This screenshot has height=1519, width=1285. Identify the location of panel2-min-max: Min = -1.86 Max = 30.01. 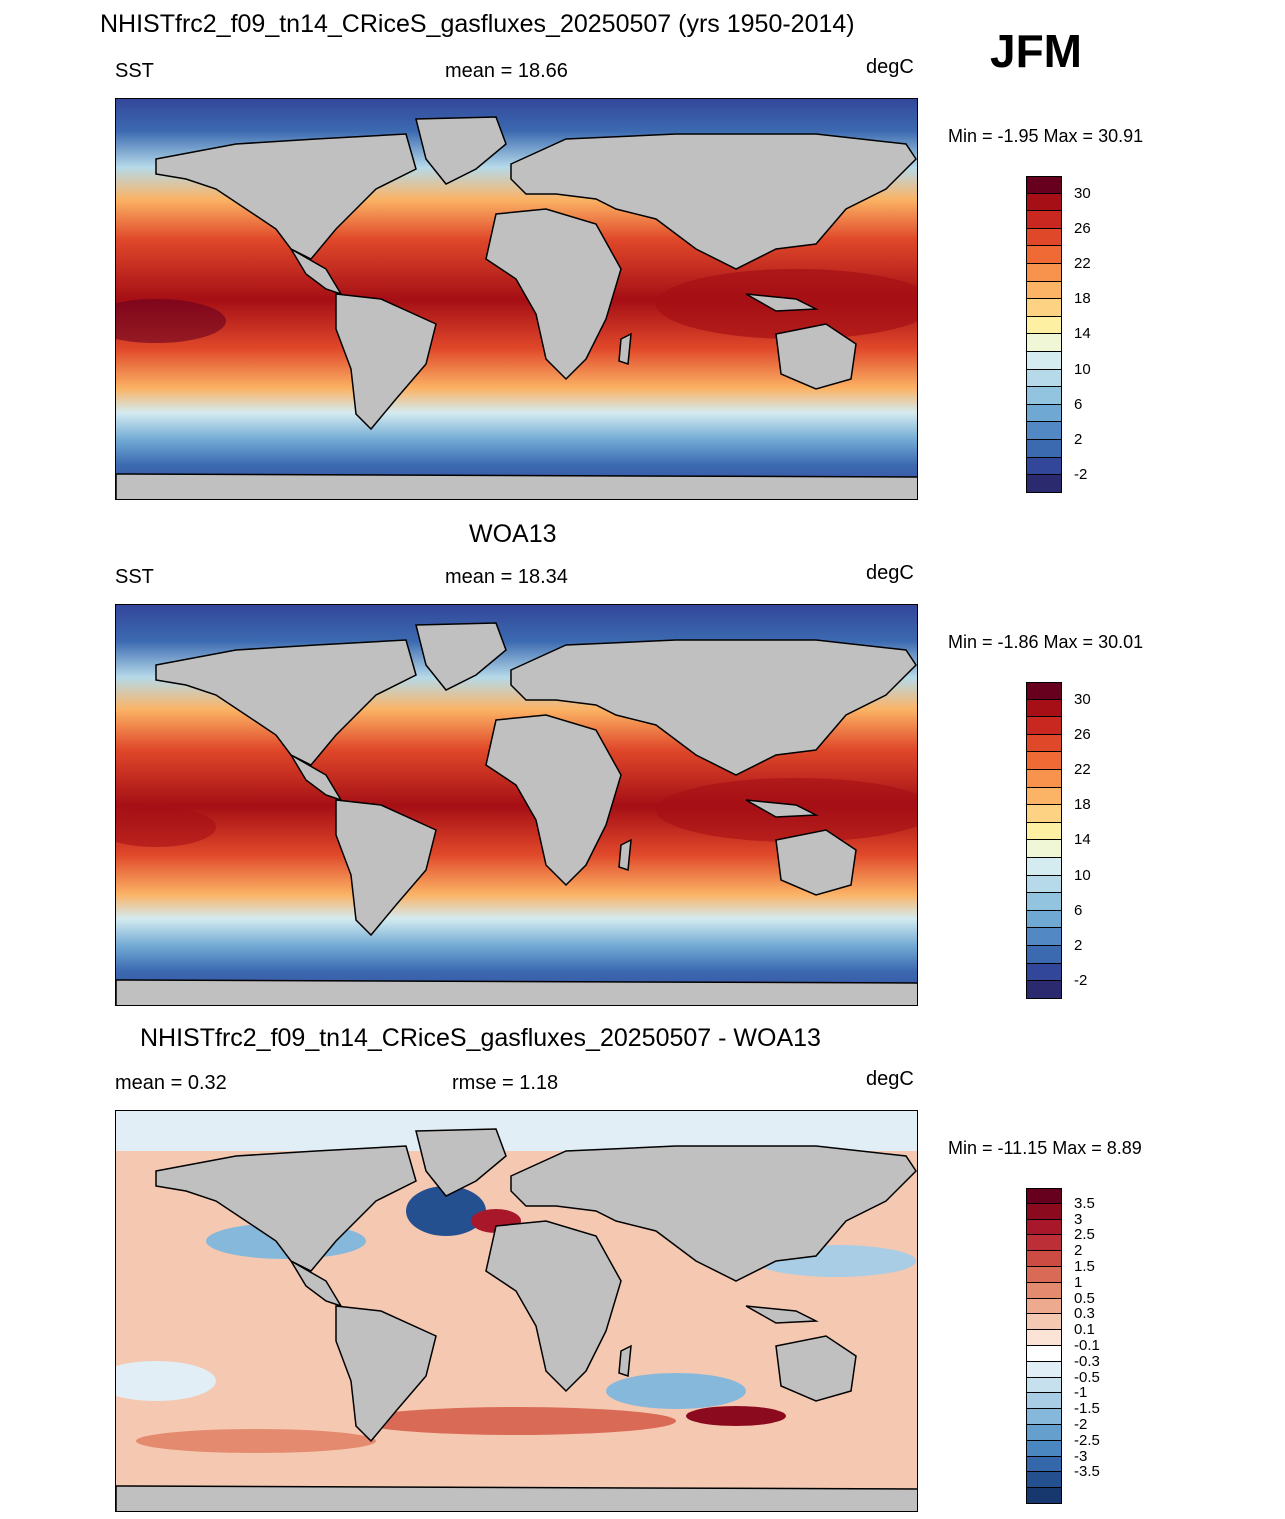
(1046, 642).